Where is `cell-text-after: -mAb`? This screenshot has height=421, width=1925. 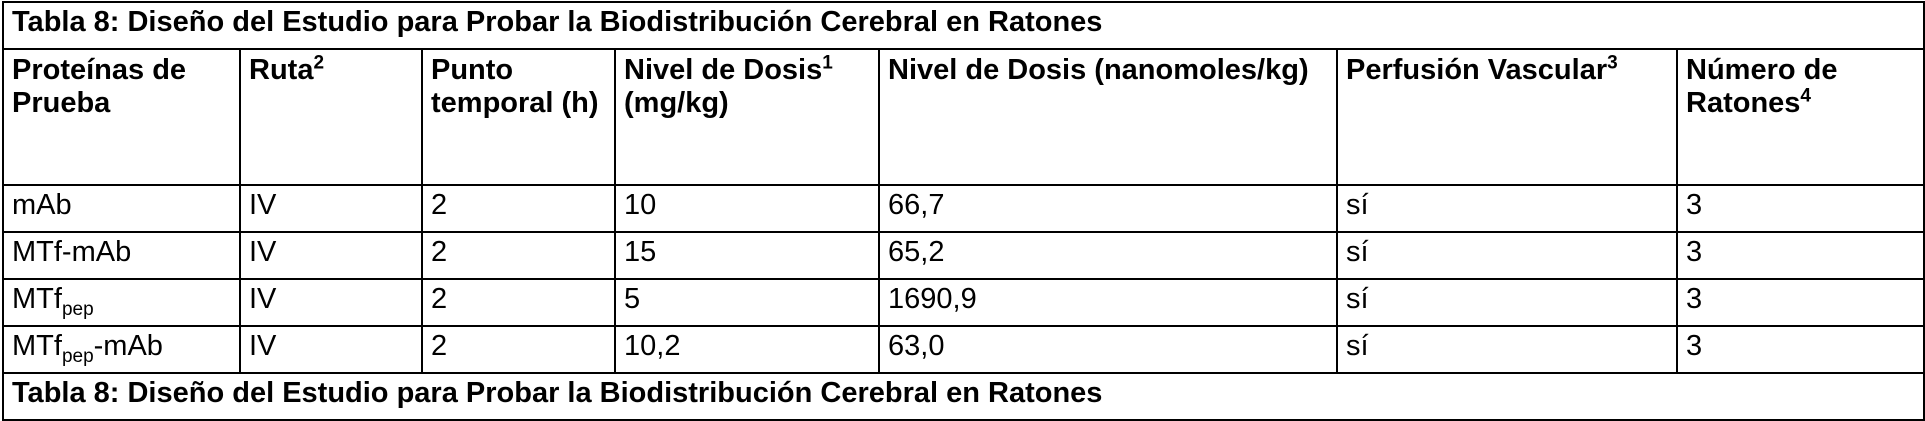 cell-text-after: -mAb is located at coordinates (128, 346).